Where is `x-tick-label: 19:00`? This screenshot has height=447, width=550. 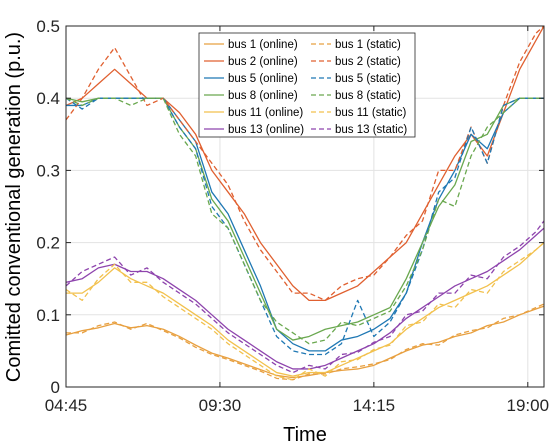 x-tick-label: 19:00 is located at coordinates (528, 405).